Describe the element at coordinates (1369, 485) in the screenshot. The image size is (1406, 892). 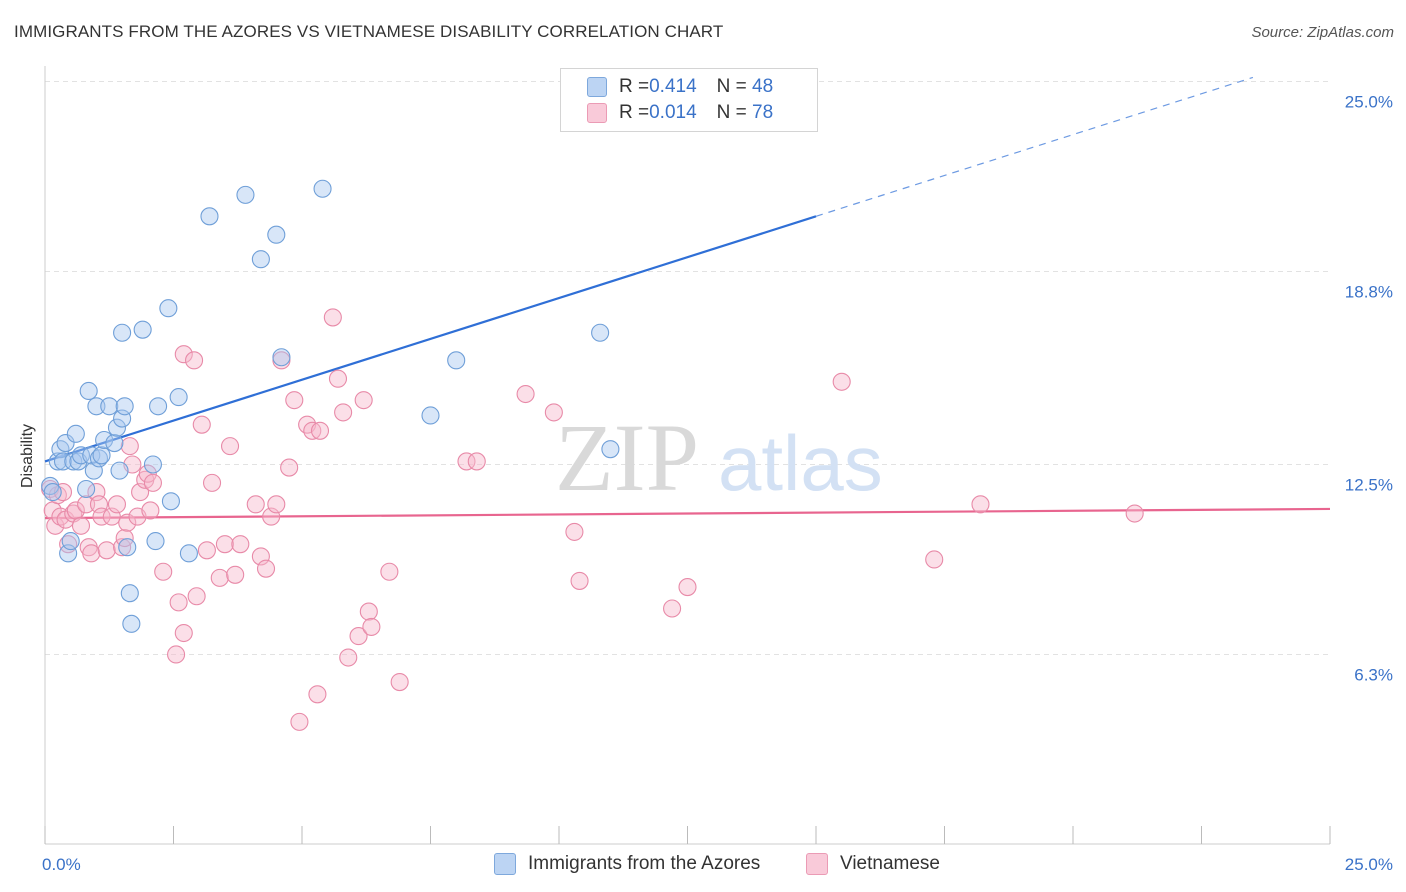
I see `y-tick-label: 12.5%` at that location.